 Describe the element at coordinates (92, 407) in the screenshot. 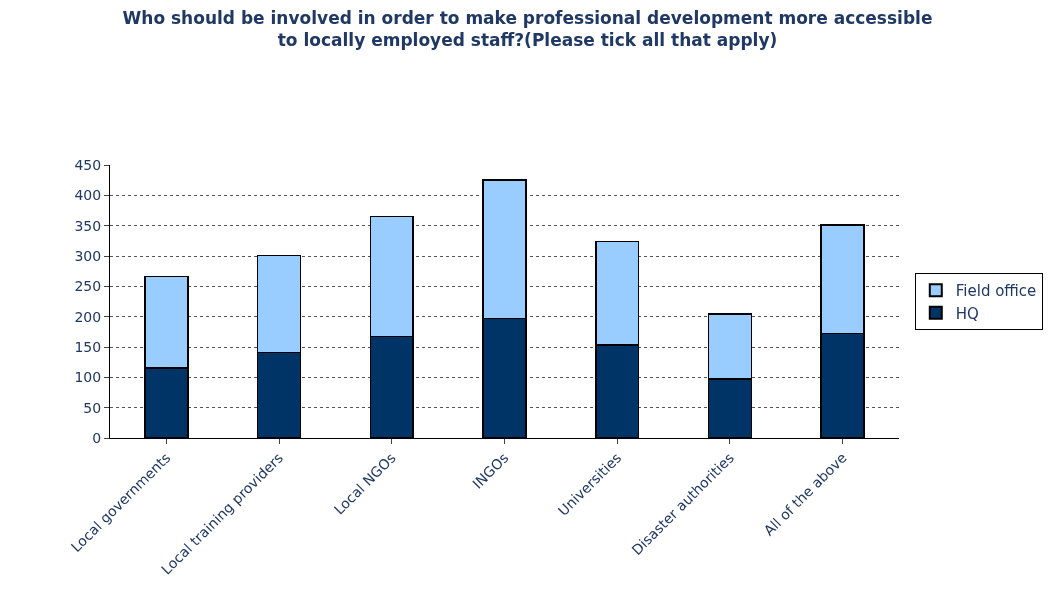

I see `y-tick-label: 50` at that location.